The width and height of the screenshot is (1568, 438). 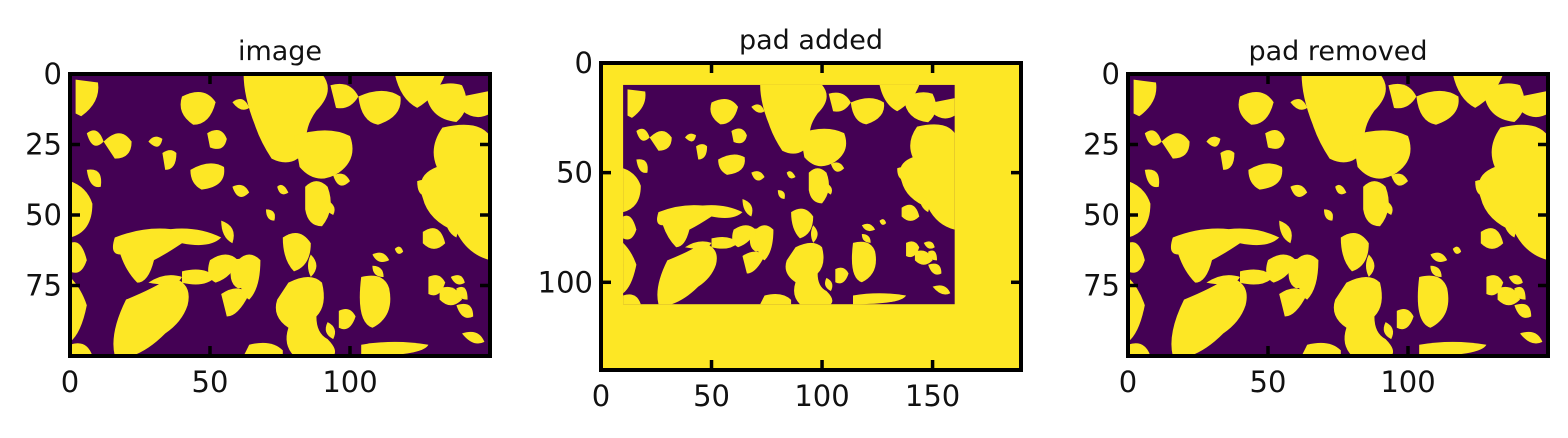 What do you see at coordinates (280, 51) in the screenshot?
I see `panel-title: image` at bounding box center [280, 51].